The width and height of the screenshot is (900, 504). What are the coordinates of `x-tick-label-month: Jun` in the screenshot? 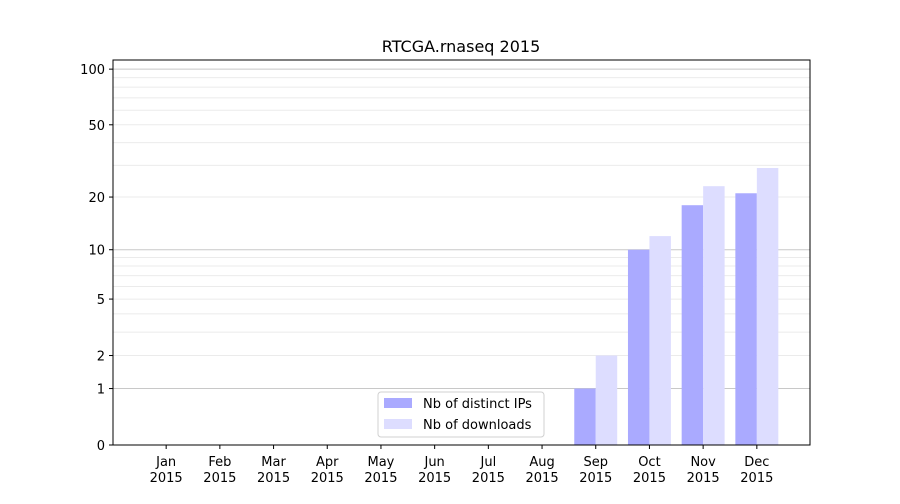 It's located at (433, 462).